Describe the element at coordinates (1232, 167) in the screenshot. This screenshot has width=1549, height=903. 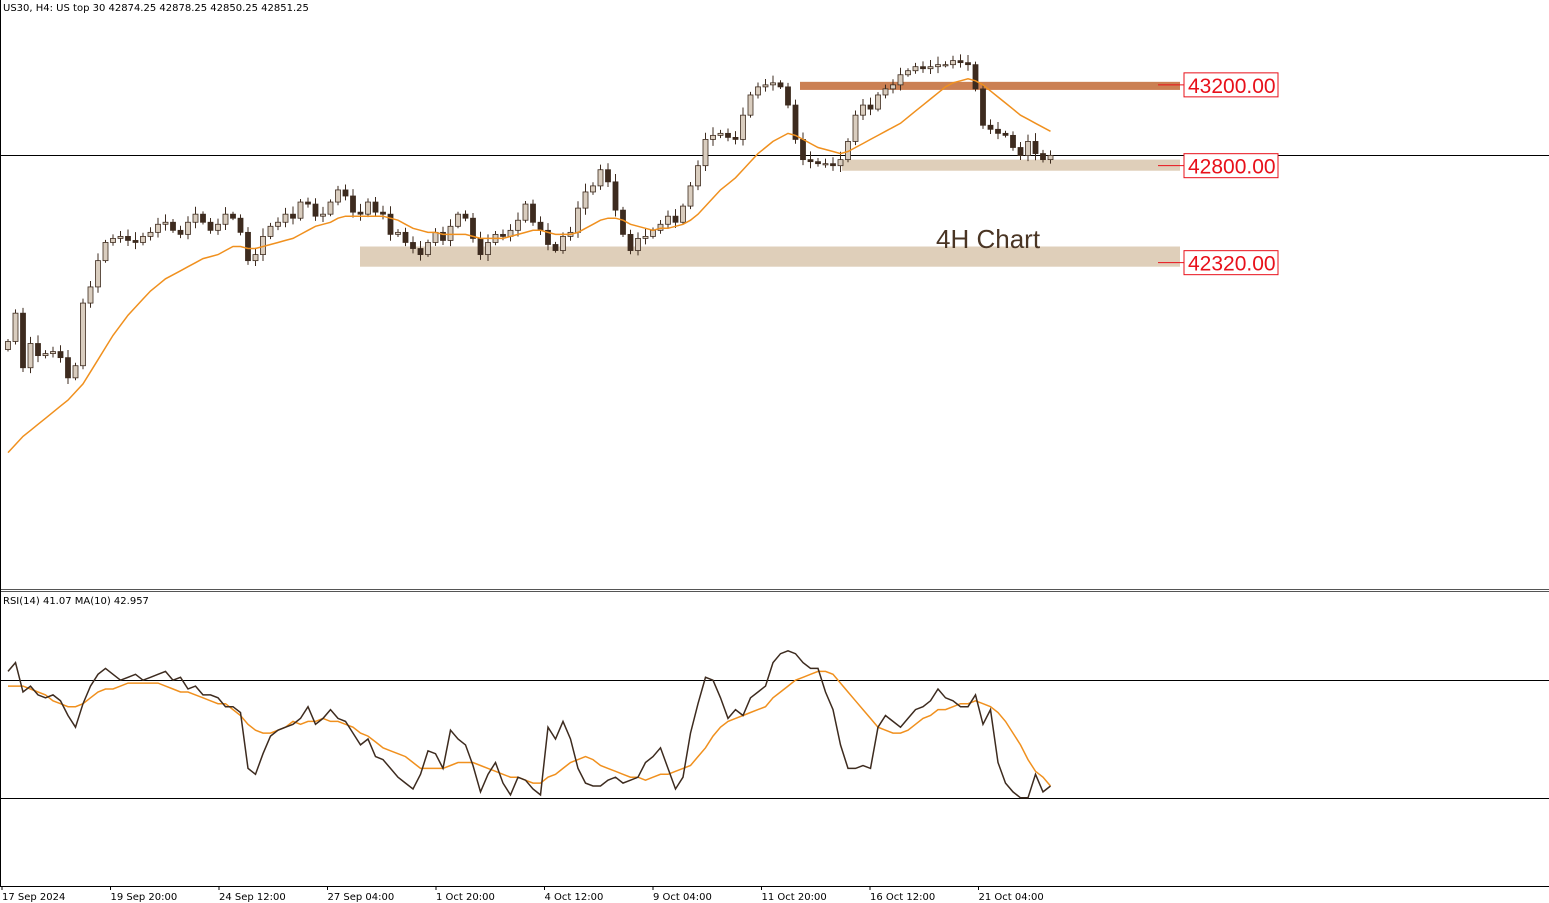
I see `level-value: 42800.00` at that location.